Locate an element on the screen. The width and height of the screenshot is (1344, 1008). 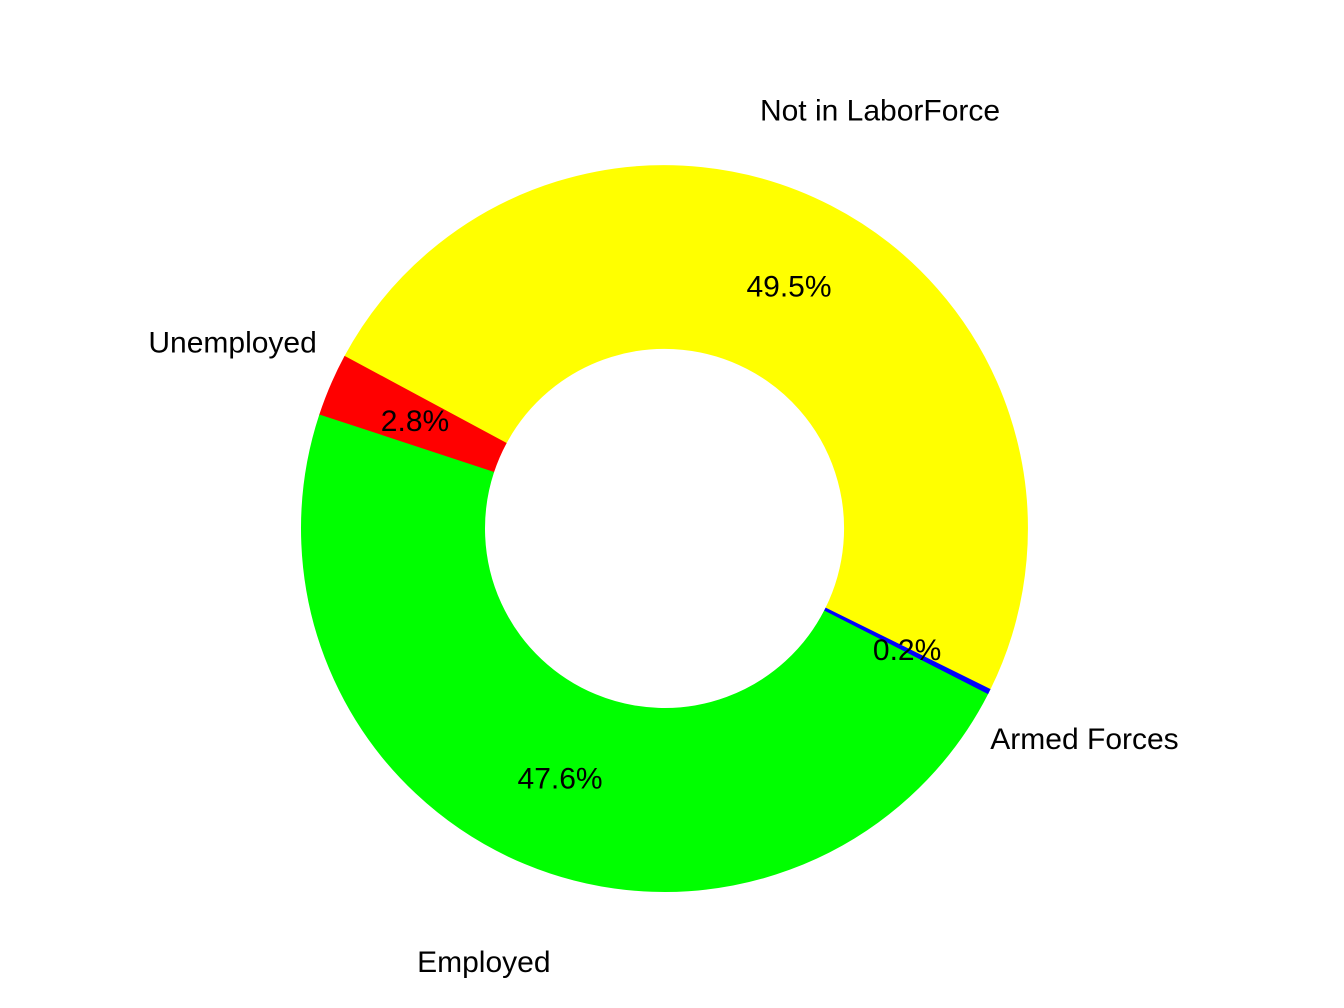
slice-category-label-not-in-laborforce: Not in LaborForce is located at coordinates (880, 110).